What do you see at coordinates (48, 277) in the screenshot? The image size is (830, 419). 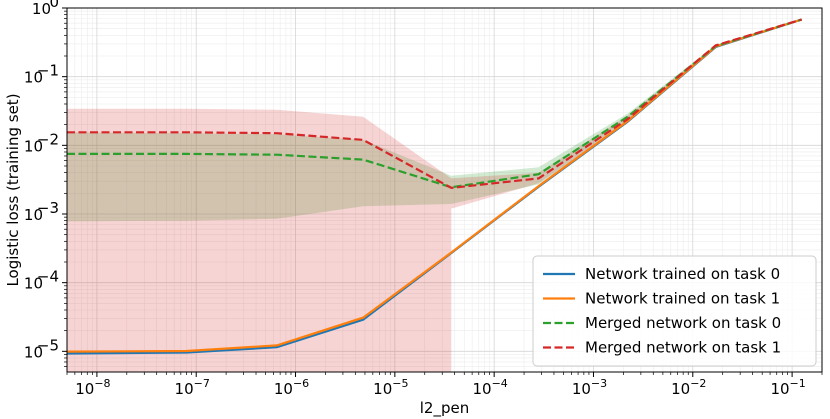 I see `y-tick-exponent: −4` at bounding box center [48, 277].